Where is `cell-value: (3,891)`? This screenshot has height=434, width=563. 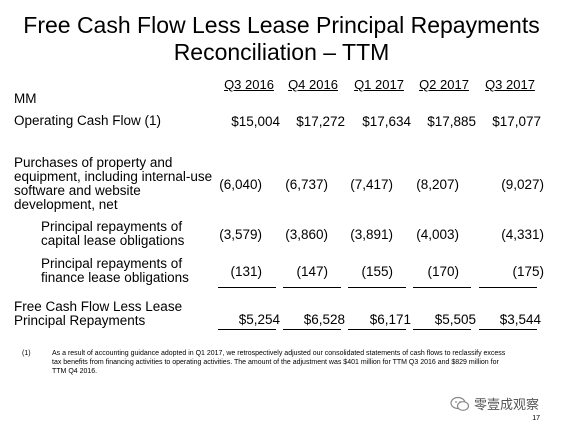 cell-value: (3,891) is located at coordinates (371, 234).